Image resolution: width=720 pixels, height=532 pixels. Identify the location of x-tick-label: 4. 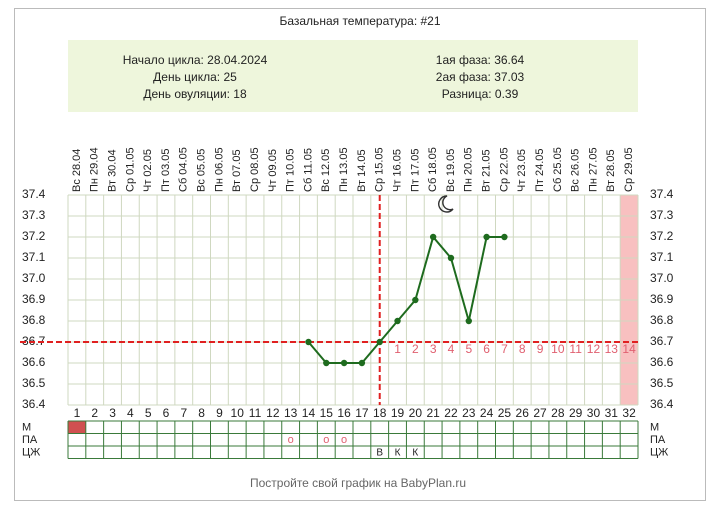
(130, 413).